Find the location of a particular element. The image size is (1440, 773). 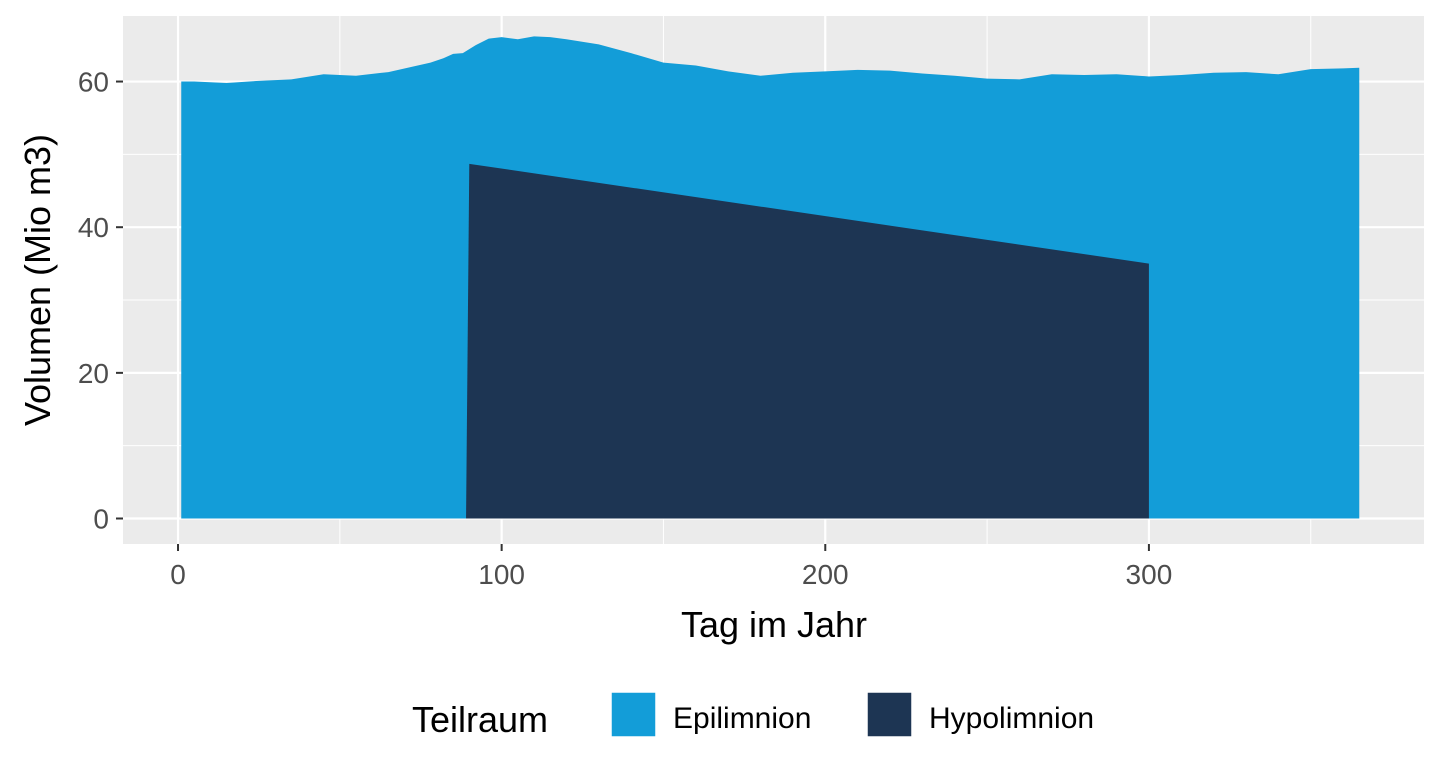

x-tick-label: 300 is located at coordinates (1149, 574).